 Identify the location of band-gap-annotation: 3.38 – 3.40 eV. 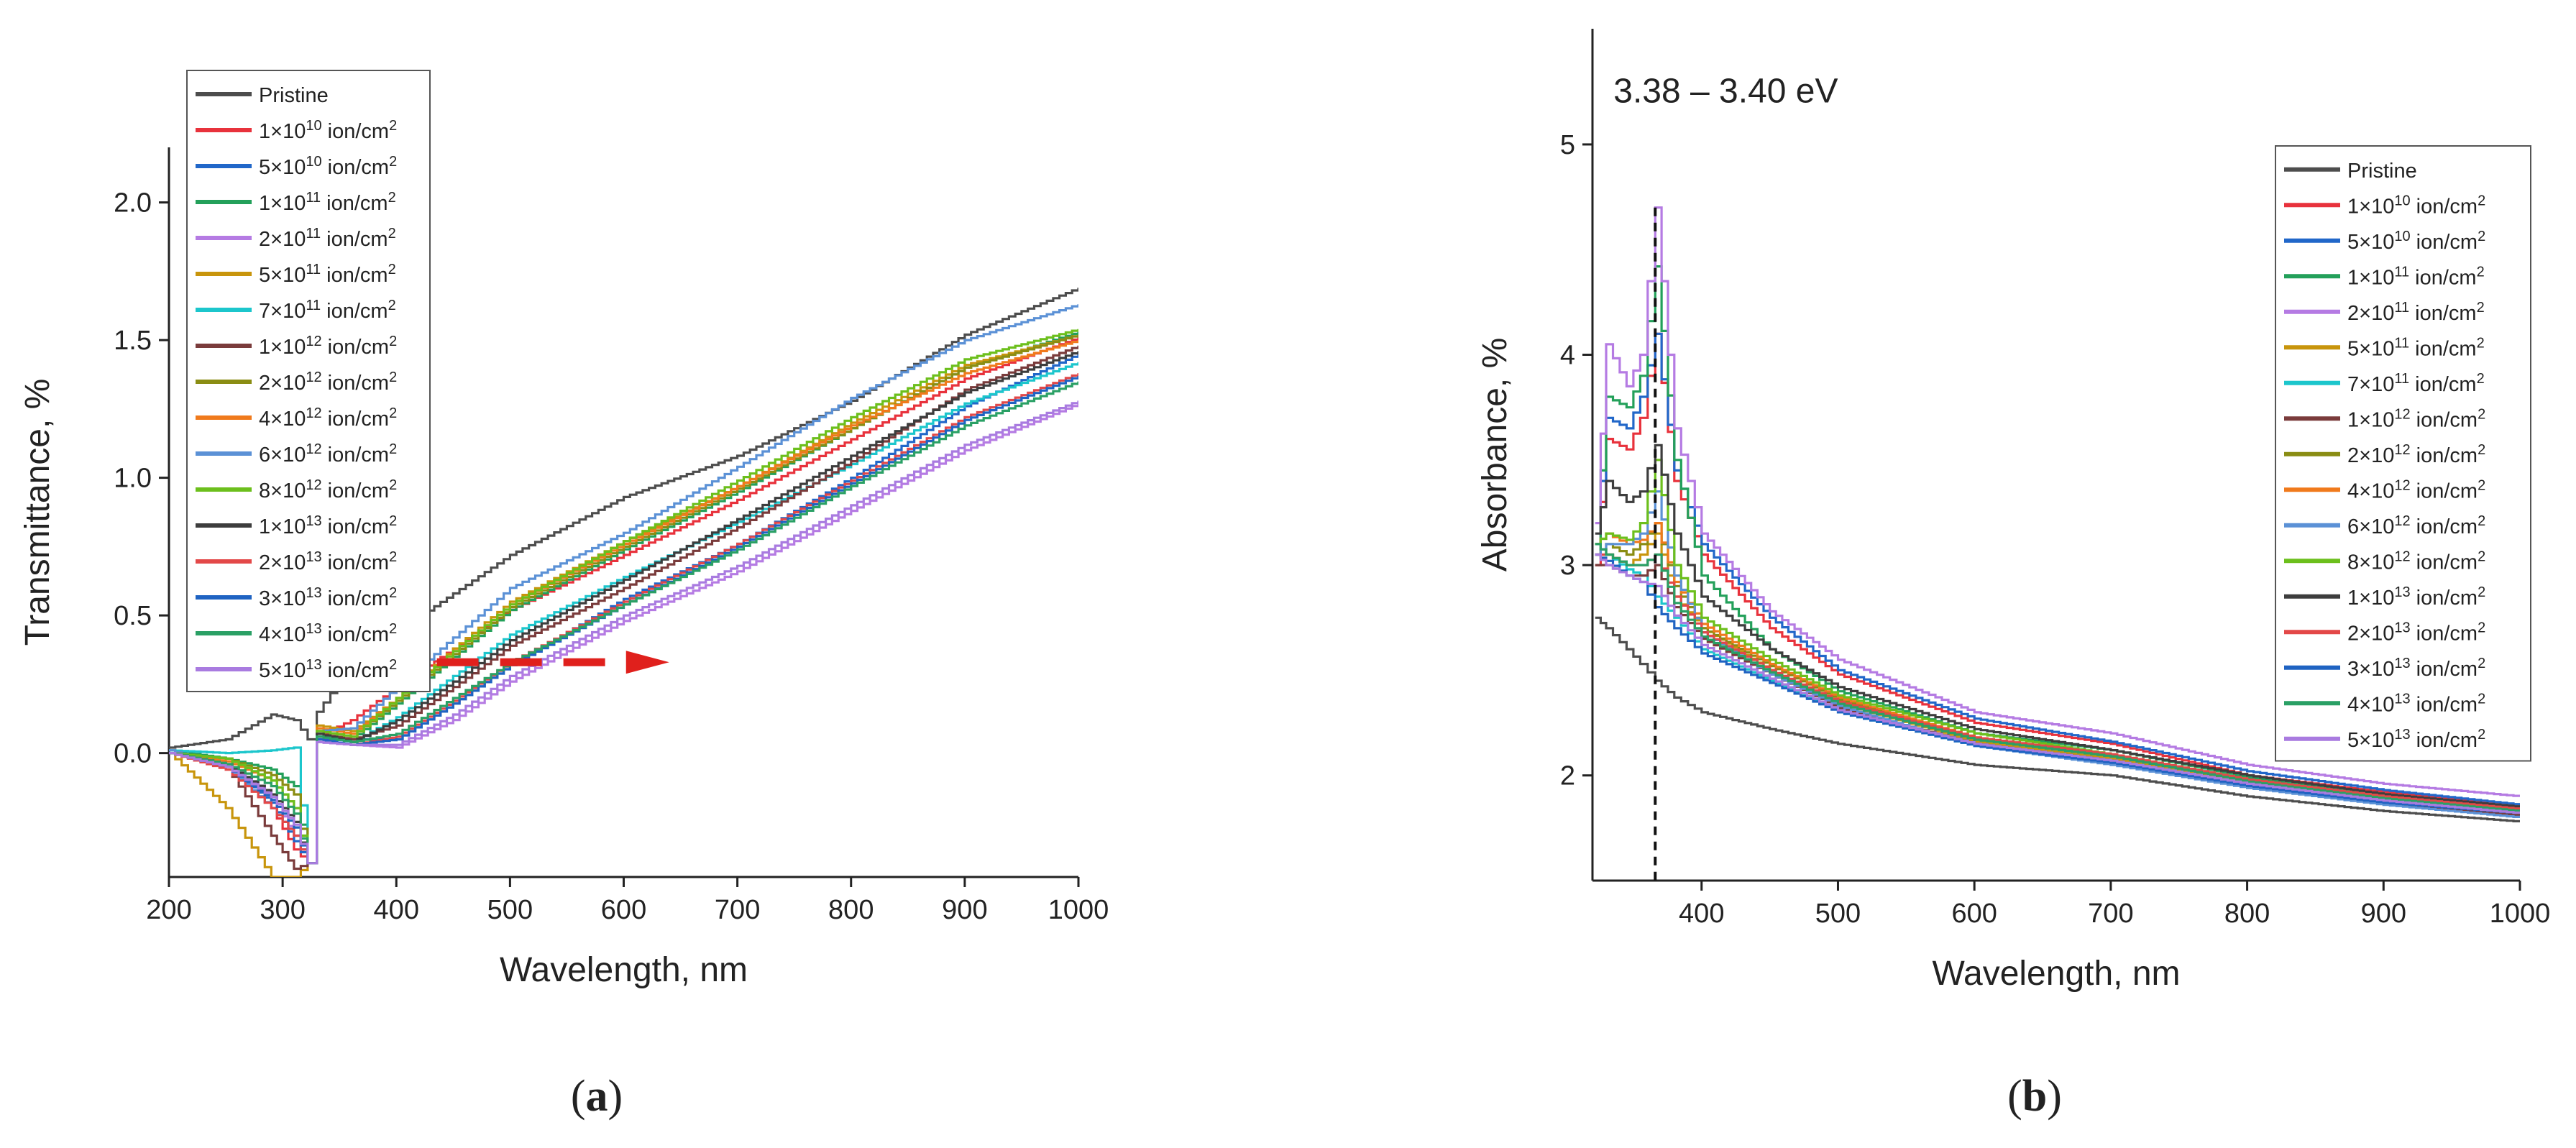
(1725, 91).